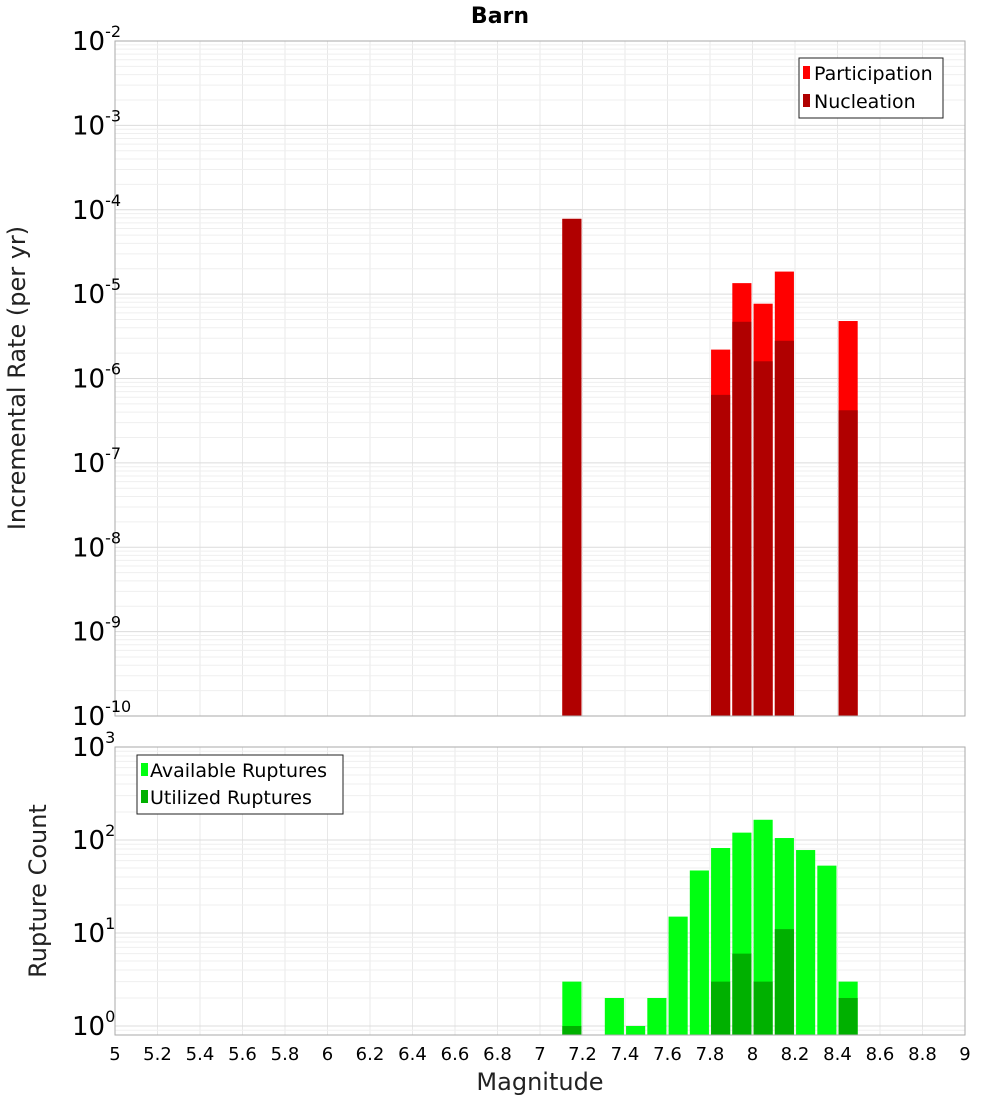  Describe the element at coordinates (922, 1054) in the screenshot. I see `x-tick-label: 8.8` at that location.